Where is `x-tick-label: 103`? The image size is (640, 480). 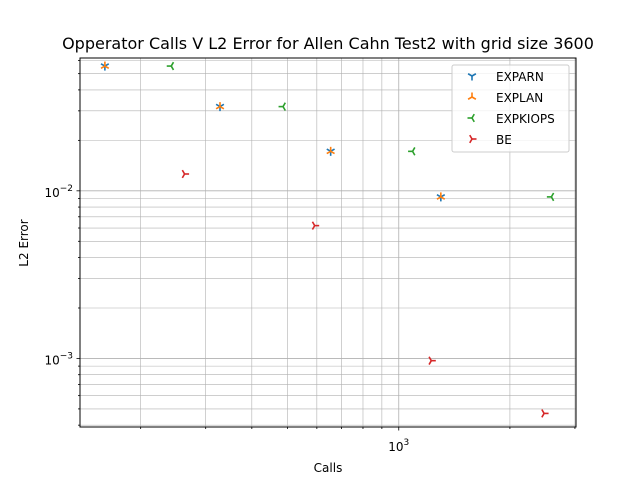 x-tick-label: 103 is located at coordinates (398, 446).